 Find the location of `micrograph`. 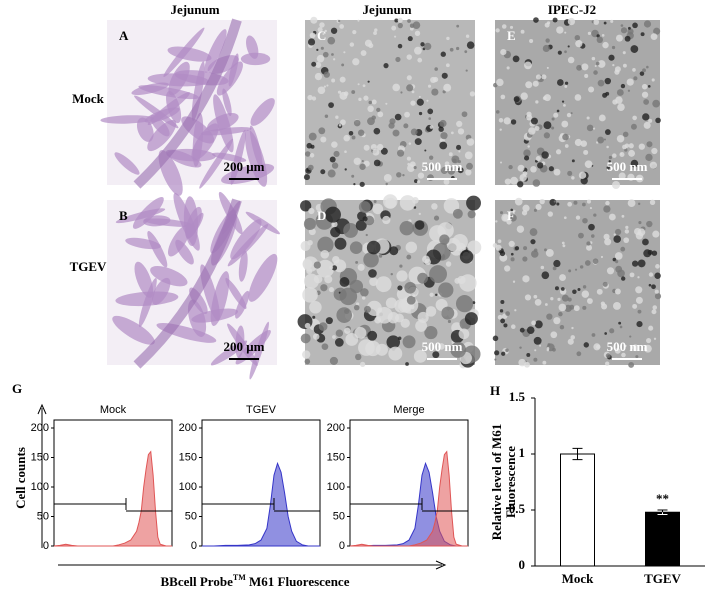

micrograph is located at coordinates (577, 103).